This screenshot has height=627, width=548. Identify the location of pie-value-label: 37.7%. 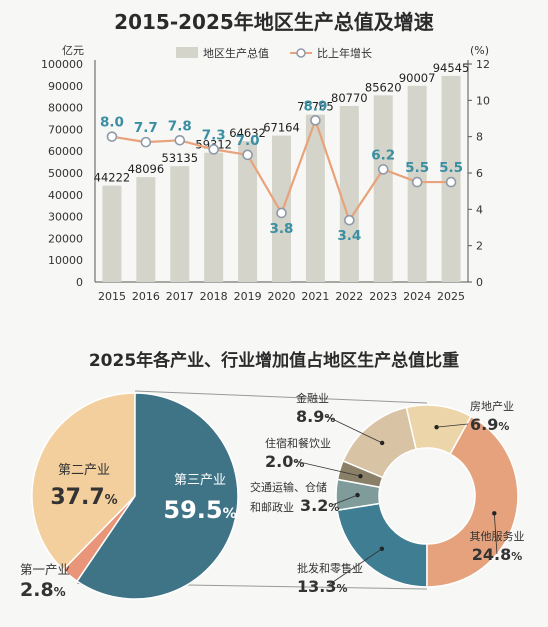
(83, 497).